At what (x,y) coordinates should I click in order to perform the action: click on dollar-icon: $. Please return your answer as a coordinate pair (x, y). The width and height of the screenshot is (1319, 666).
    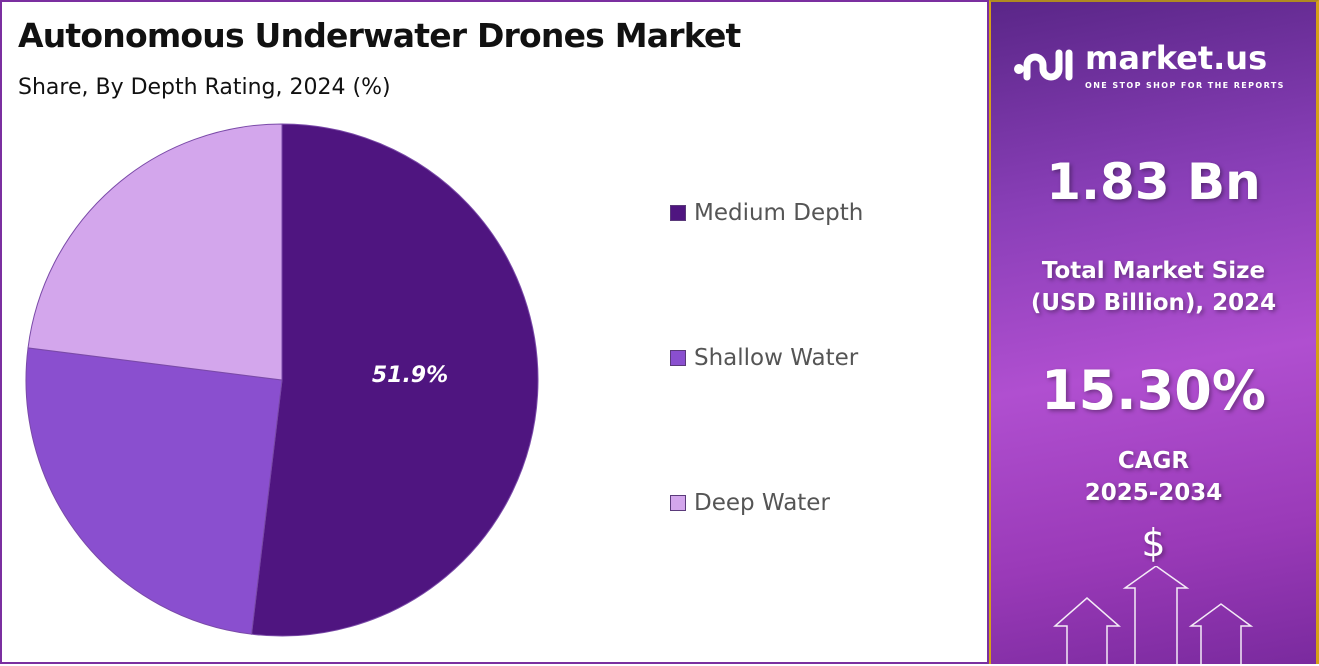
    Looking at the image, I should click on (1153, 543).